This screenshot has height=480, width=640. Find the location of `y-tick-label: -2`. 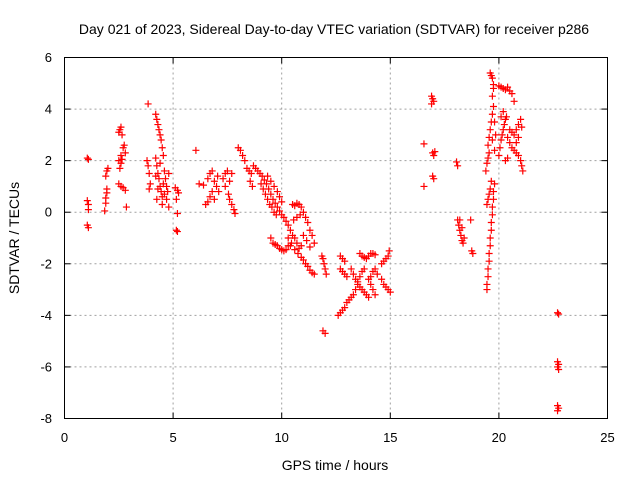

y-tick-label: -2 is located at coordinates (46, 263).